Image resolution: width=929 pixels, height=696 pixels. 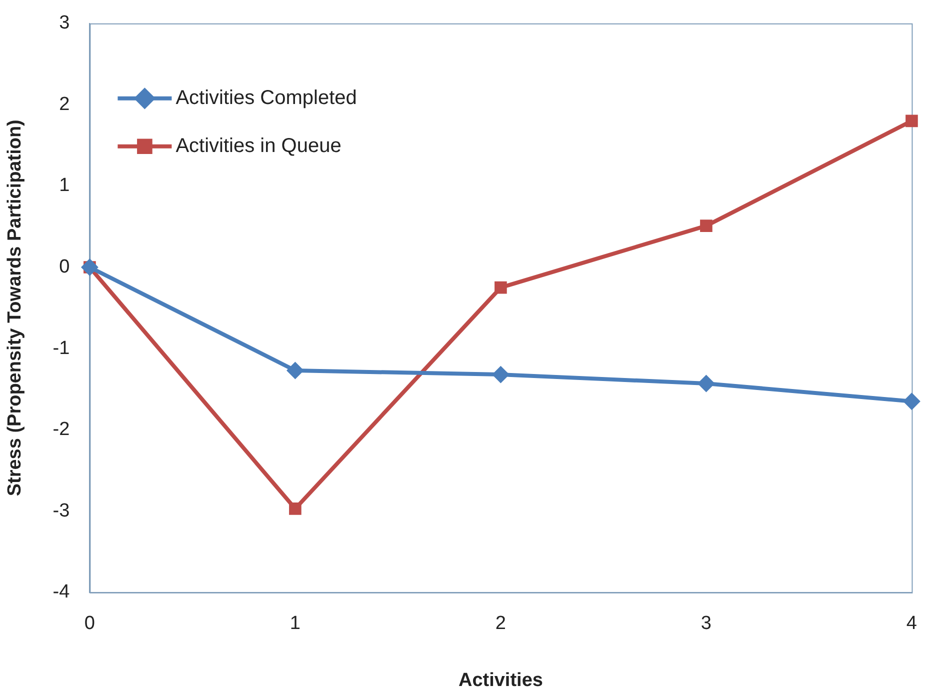 What do you see at coordinates (266, 97) in the screenshot?
I see `legend-label: Activities Completed` at bounding box center [266, 97].